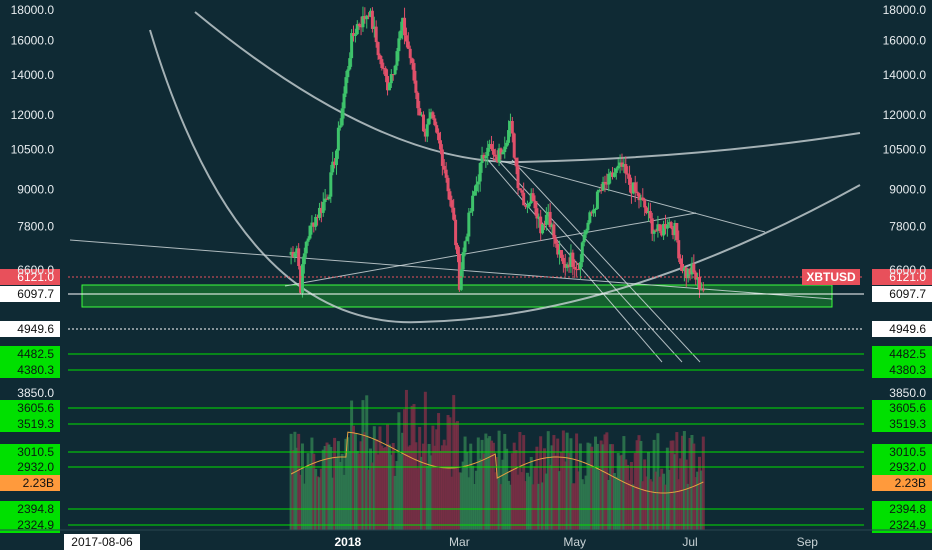  What do you see at coordinates (35, 525) in the screenshot?
I see `level-label-left: 2324.9` at bounding box center [35, 525].